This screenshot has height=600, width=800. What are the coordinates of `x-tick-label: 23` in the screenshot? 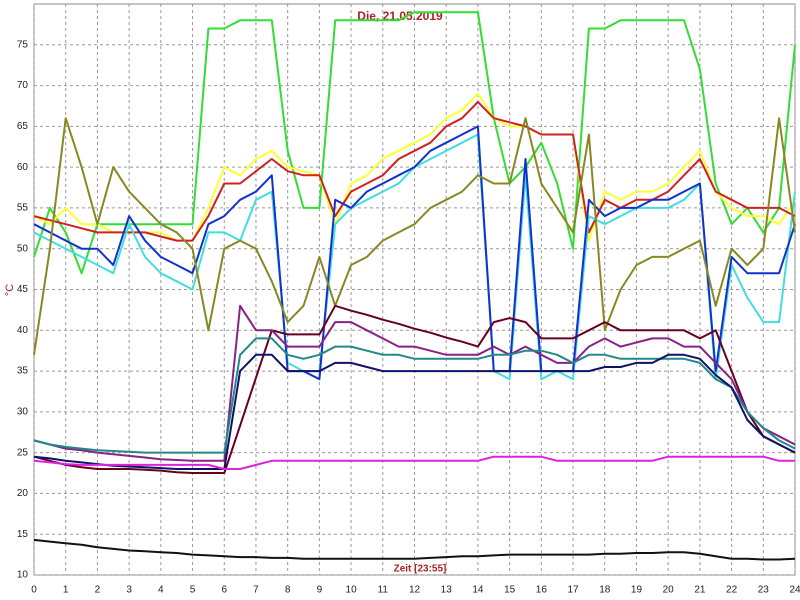 It's located at (764, 590).